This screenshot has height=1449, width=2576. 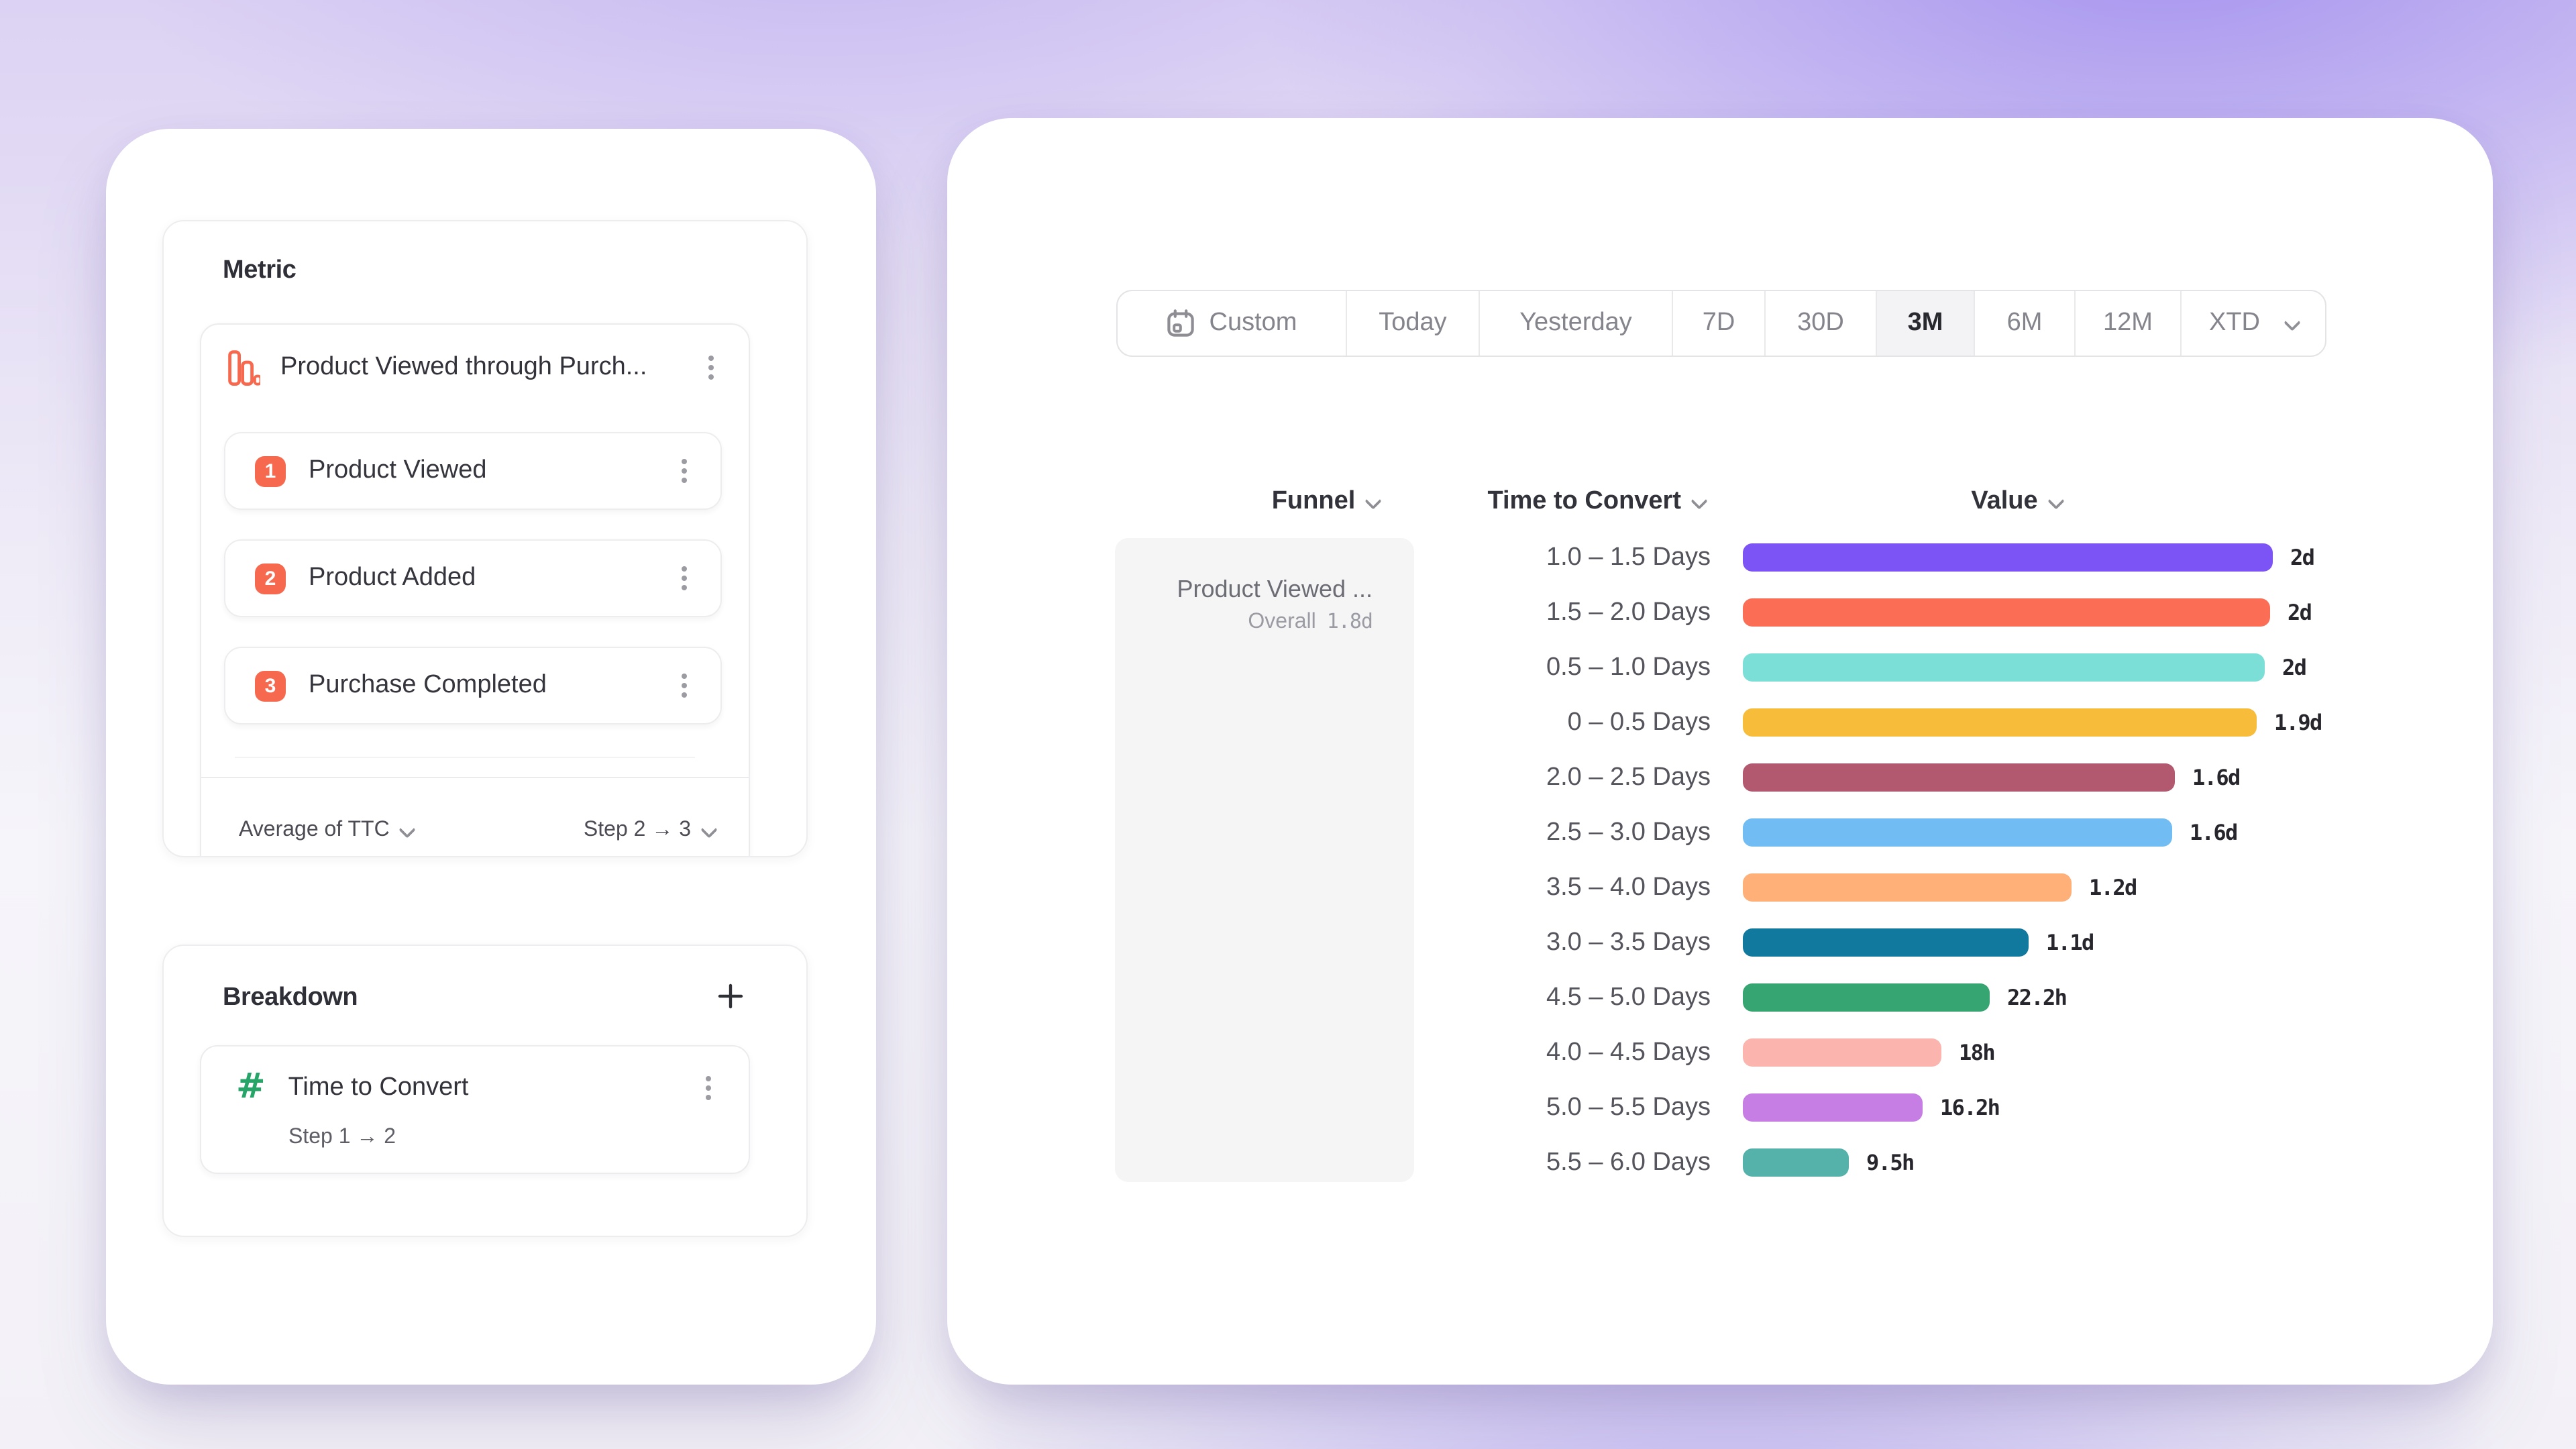 What do you see at coordinates (1282, 621) in the screenshot?
I see `overall-label: Overall` at bounding box center [1282, 621].